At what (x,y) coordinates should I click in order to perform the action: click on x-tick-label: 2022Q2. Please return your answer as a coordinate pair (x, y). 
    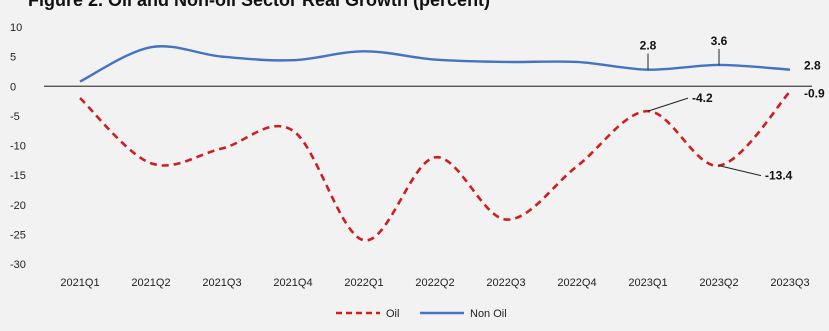
    Looking at the image, I should click on (434, 283).